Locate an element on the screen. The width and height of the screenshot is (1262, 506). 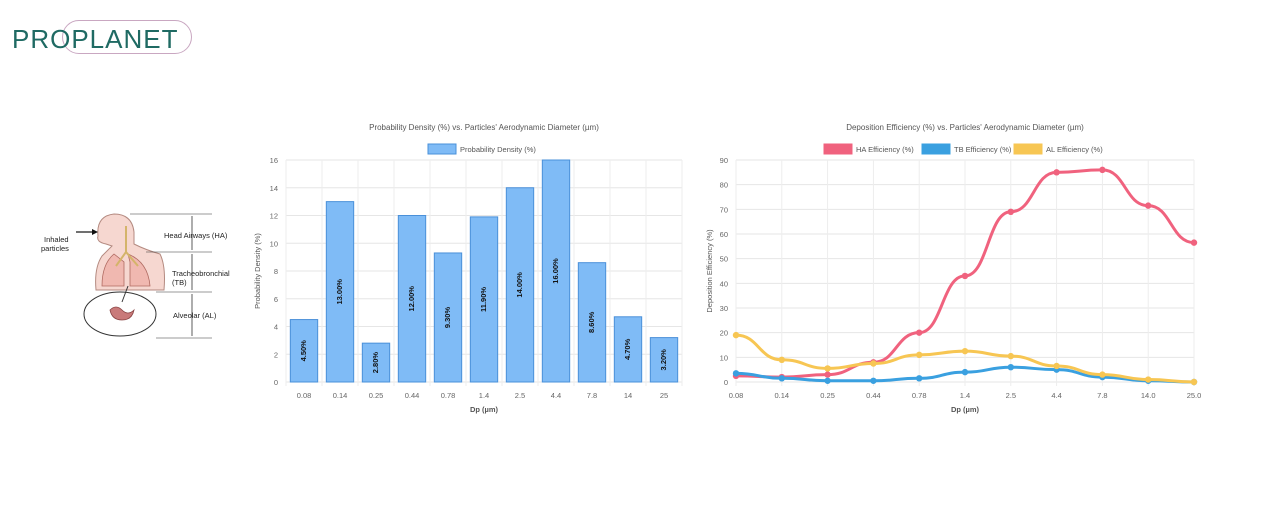
tracheobronchial-label: Tracheobronchial is located at coordinates (201, 273).